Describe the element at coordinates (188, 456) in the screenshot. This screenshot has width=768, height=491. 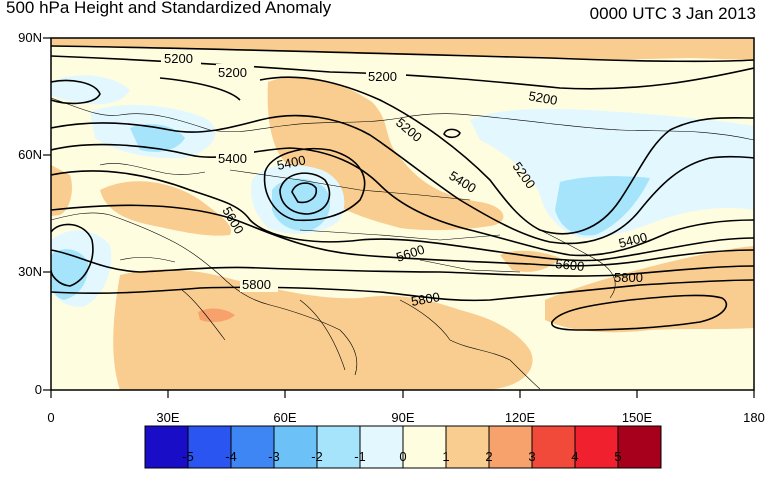
I see `colorbar-label: -5` at that location.